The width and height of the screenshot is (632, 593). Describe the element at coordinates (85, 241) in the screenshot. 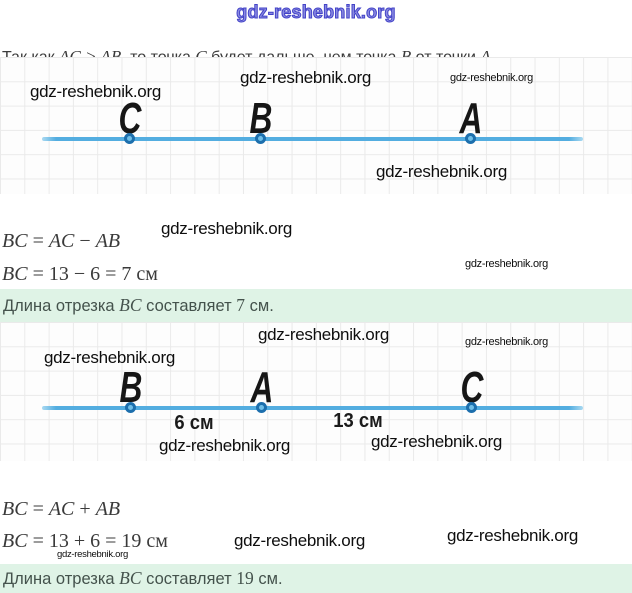

I see `formula-text: −` at that location.